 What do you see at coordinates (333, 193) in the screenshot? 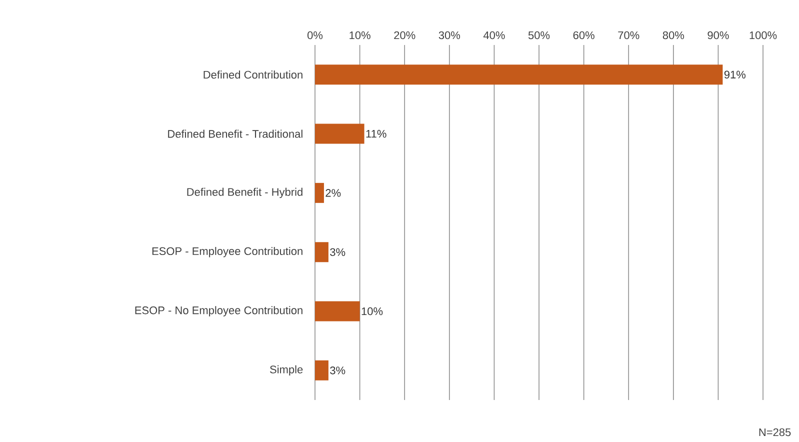
I see `data-label: 2%` at bounding box center [333, 193].